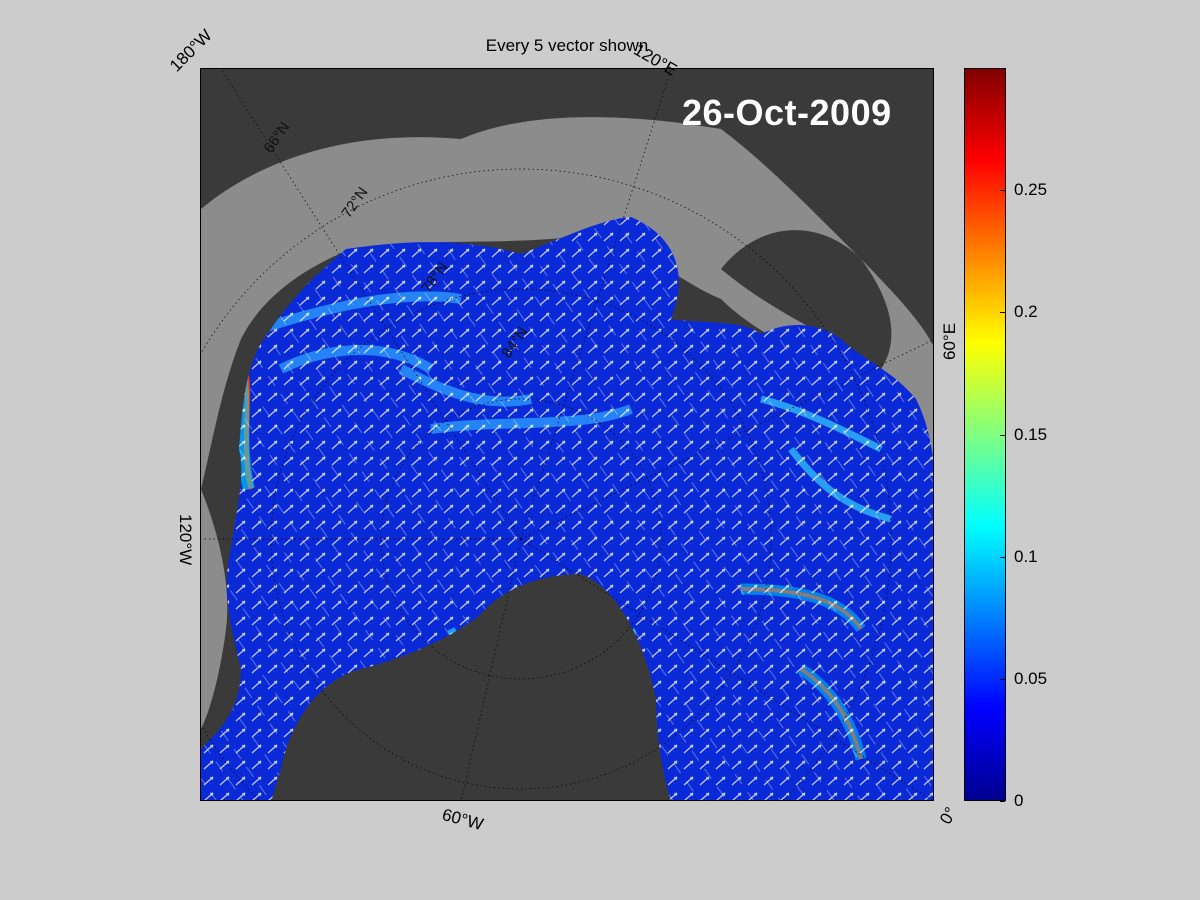 The height and width of the screenshot is (900, 1200). I want to click on date-label: 26-Oct-2009, so click(787, 112).